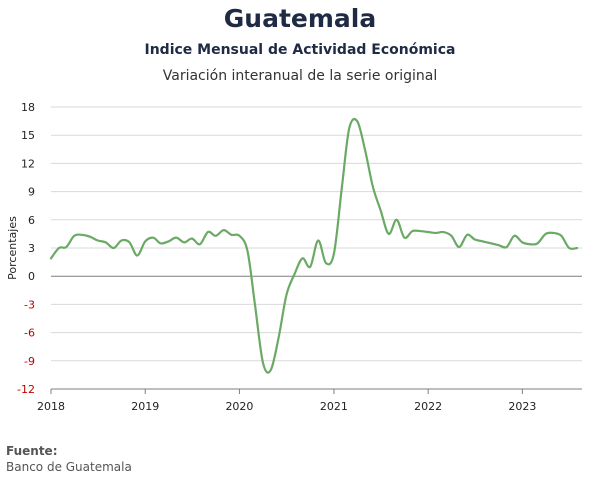 The image size is (600, 479). Describe the element at coordinates (29, 304) in the screenshot. I see `y-tick-label: -3` at that location.